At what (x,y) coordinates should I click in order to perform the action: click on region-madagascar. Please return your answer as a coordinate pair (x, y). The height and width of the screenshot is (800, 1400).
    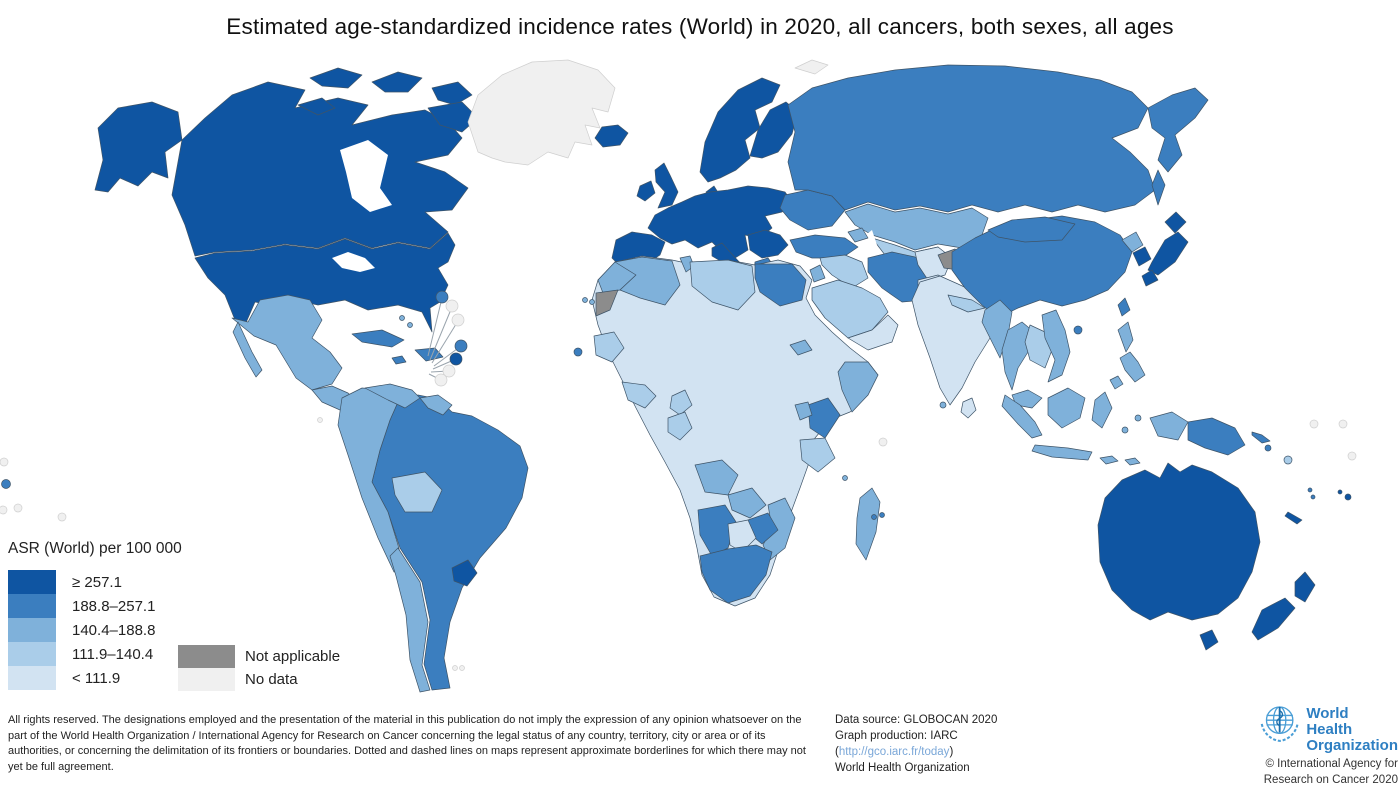
    Looking at the image, I should click on (868, 524).